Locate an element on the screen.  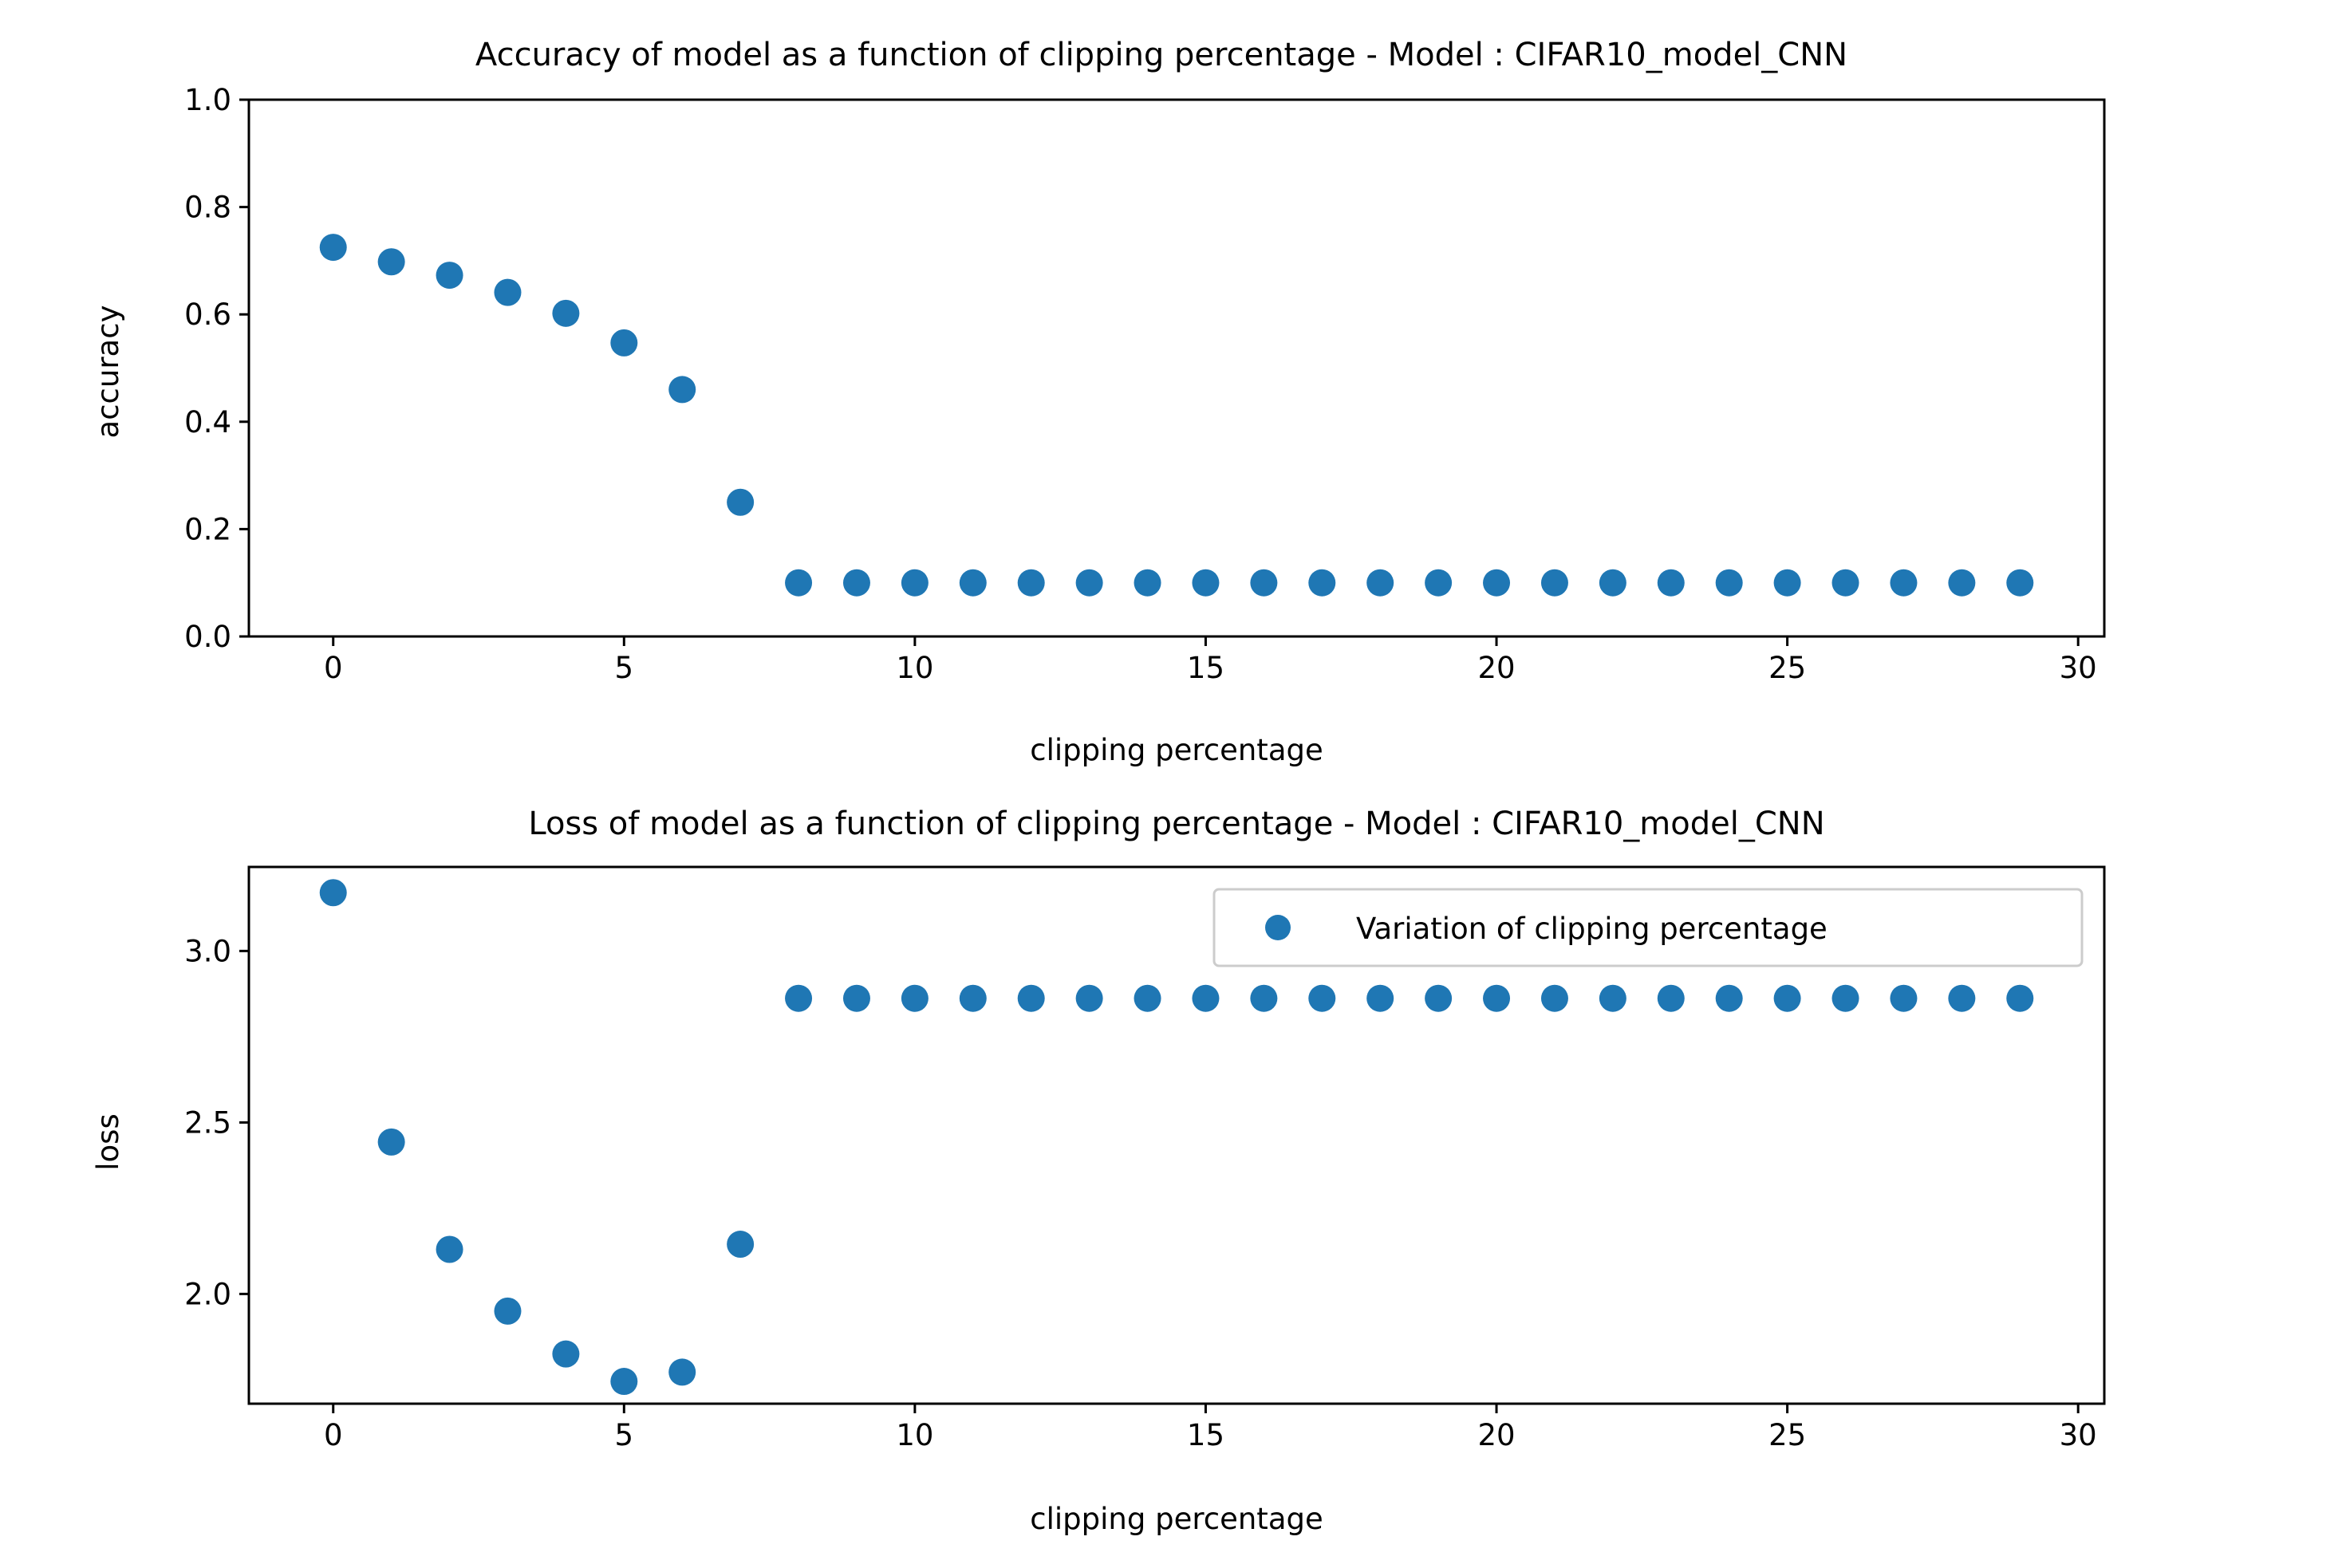
loss-x-tick-label-4: 20 is located at coordinates (1496, 1435).